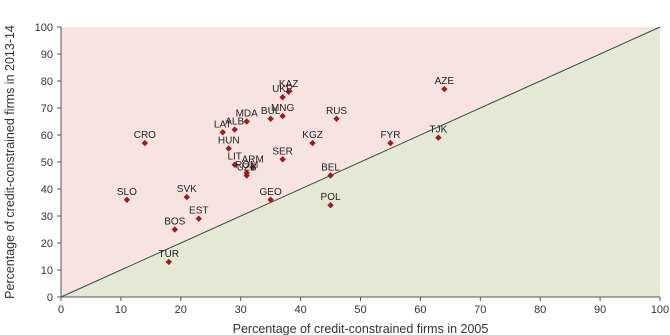 Image resolution: width=670 pixels, height=335 pixels. Describe the element at coordinates (241, 310) in the screenshot. I see `x-tick-label: 30` at that location.